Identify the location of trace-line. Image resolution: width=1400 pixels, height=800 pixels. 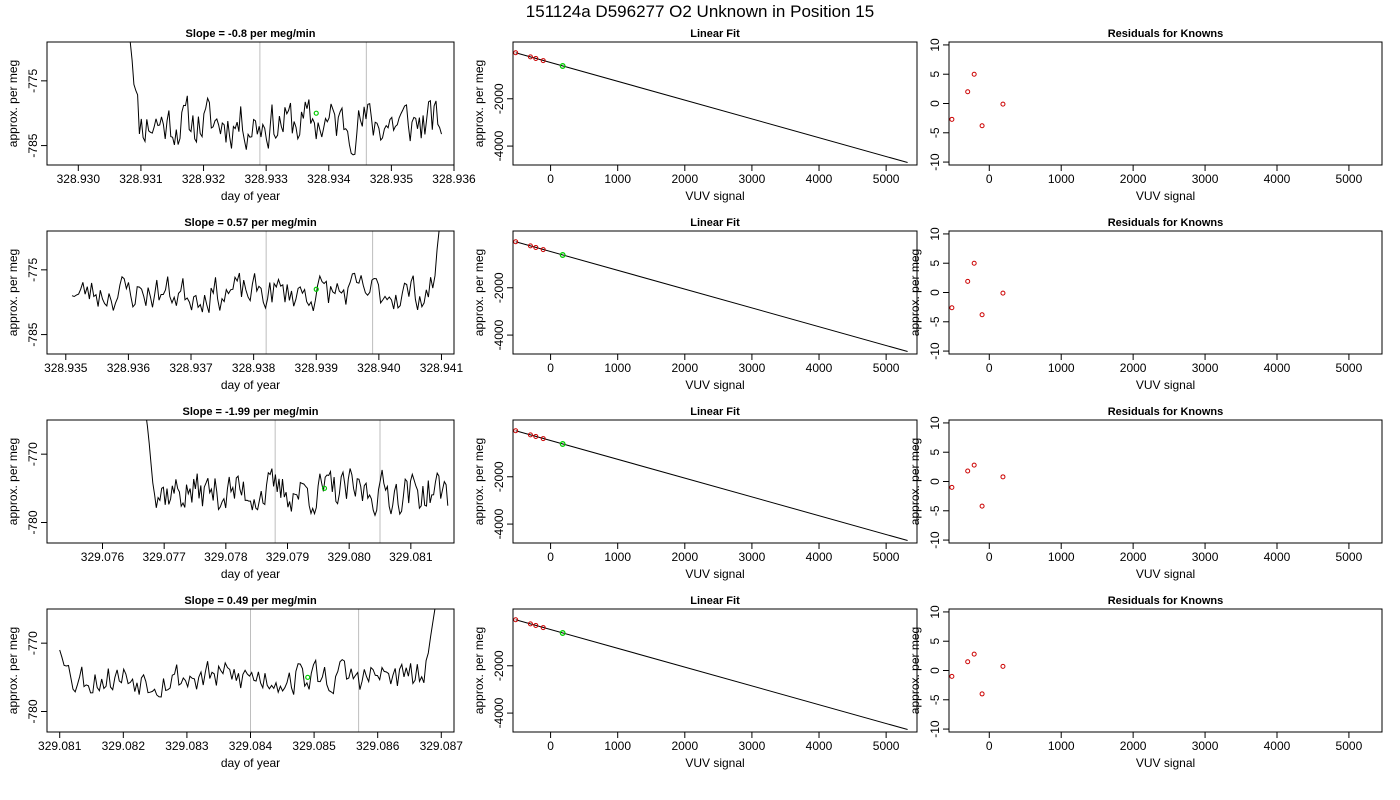
(255, 272).